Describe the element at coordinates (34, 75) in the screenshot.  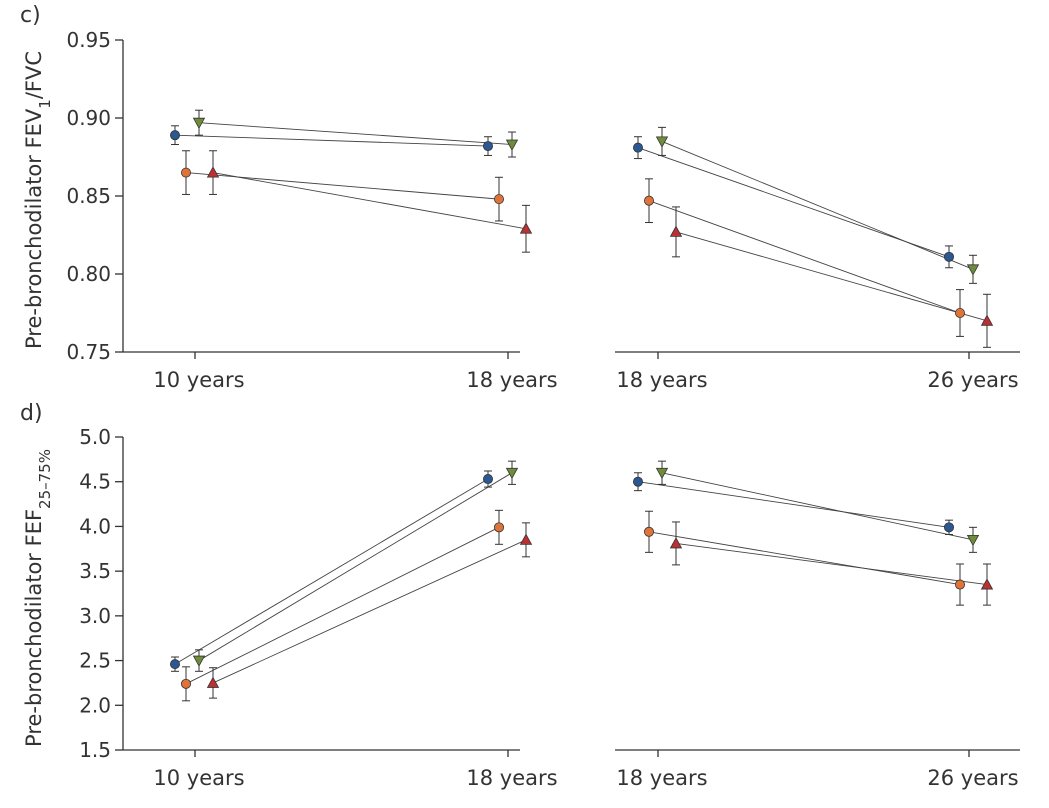
I see `y-axis-title-tail: /FVC` at that location.